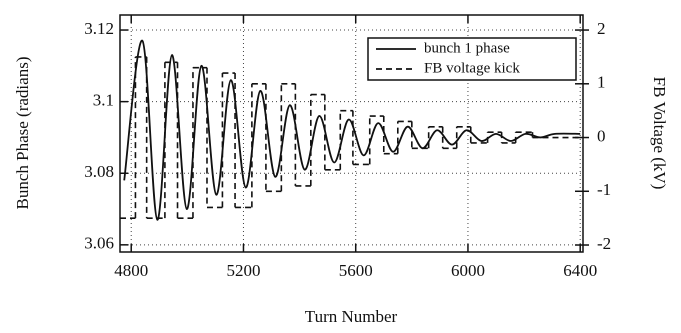 This screenshot has height=333, width=681. I want to click on x-axis-label: Turn Number, so click(351, 316).